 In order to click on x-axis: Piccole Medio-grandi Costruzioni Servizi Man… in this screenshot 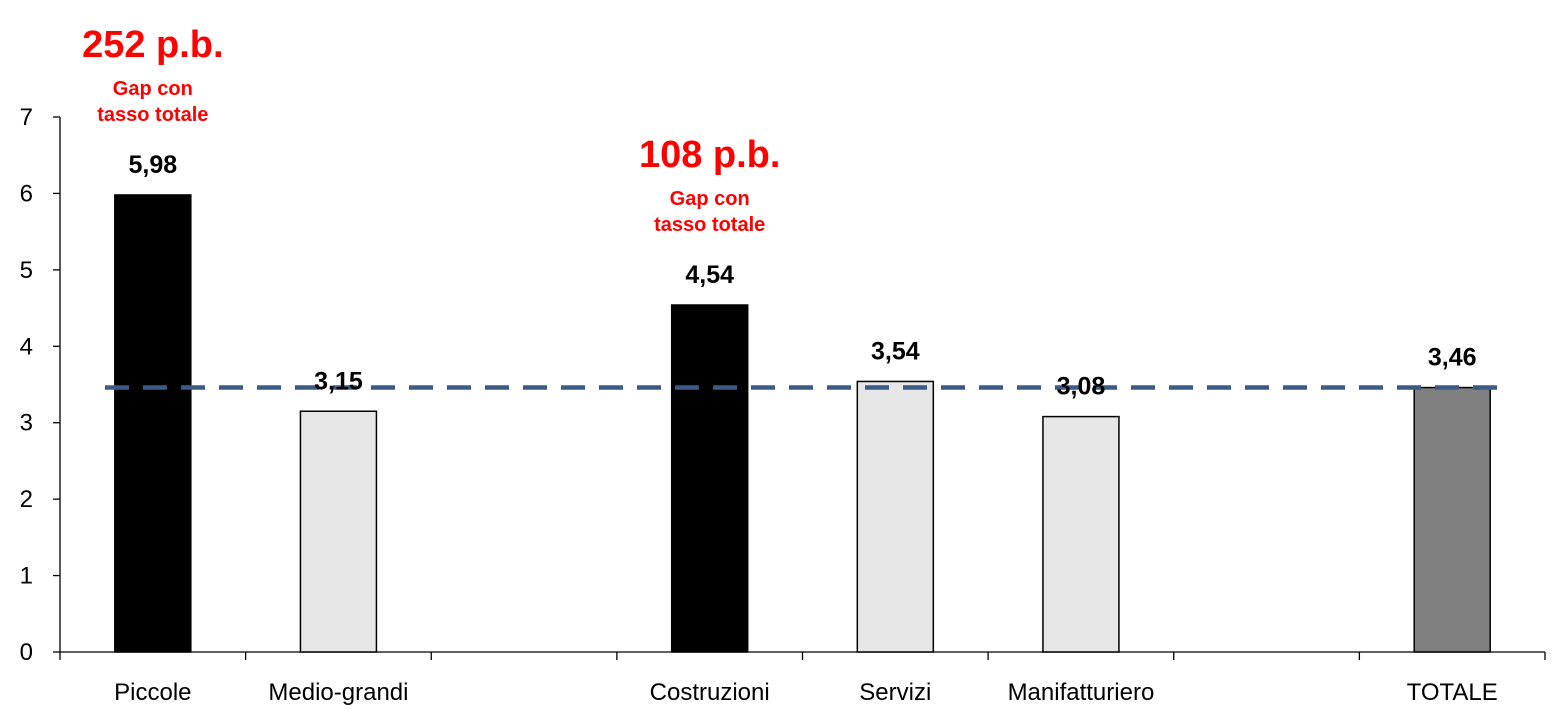, I will do `click(802, 678)`.